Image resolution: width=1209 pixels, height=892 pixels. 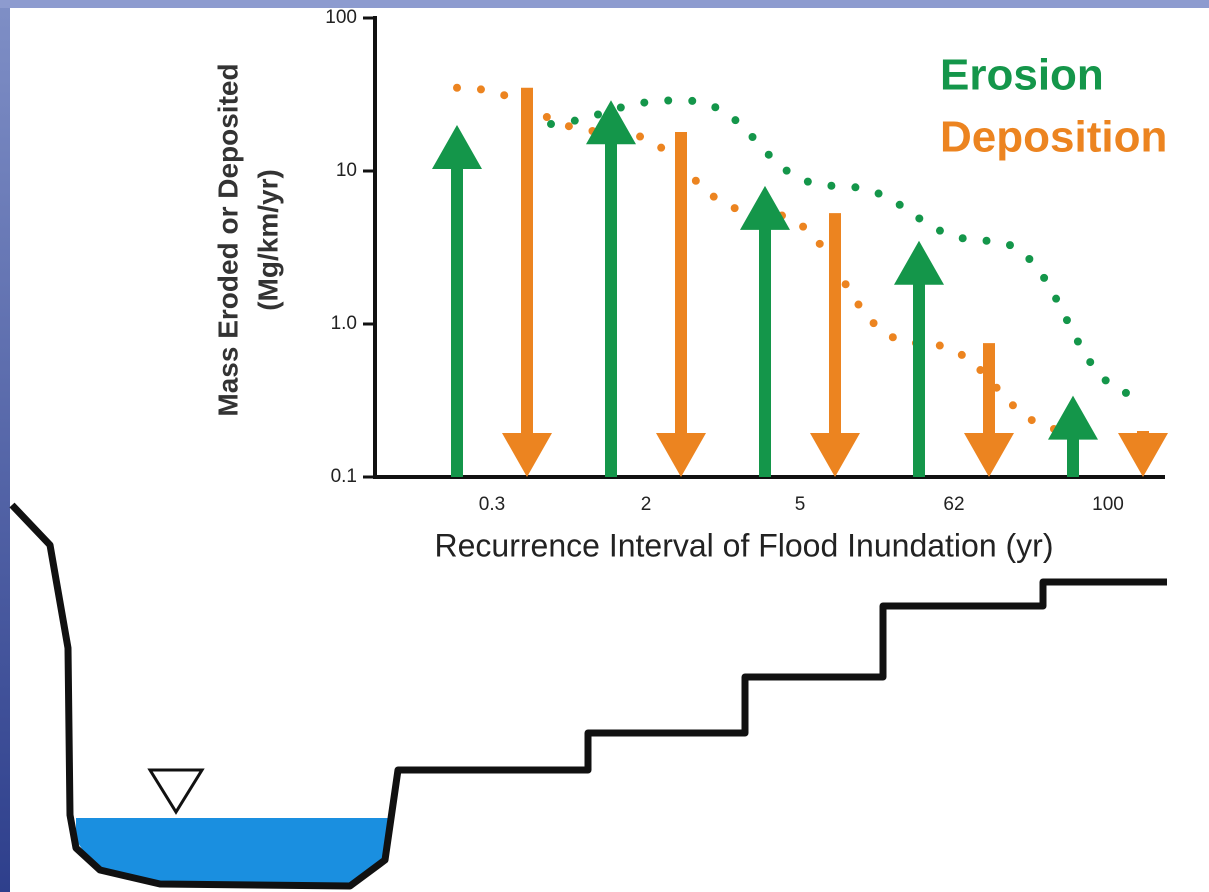 I want to click on y-axis-label: Mass Eroded or Deposited, so click(x=227, y=239).